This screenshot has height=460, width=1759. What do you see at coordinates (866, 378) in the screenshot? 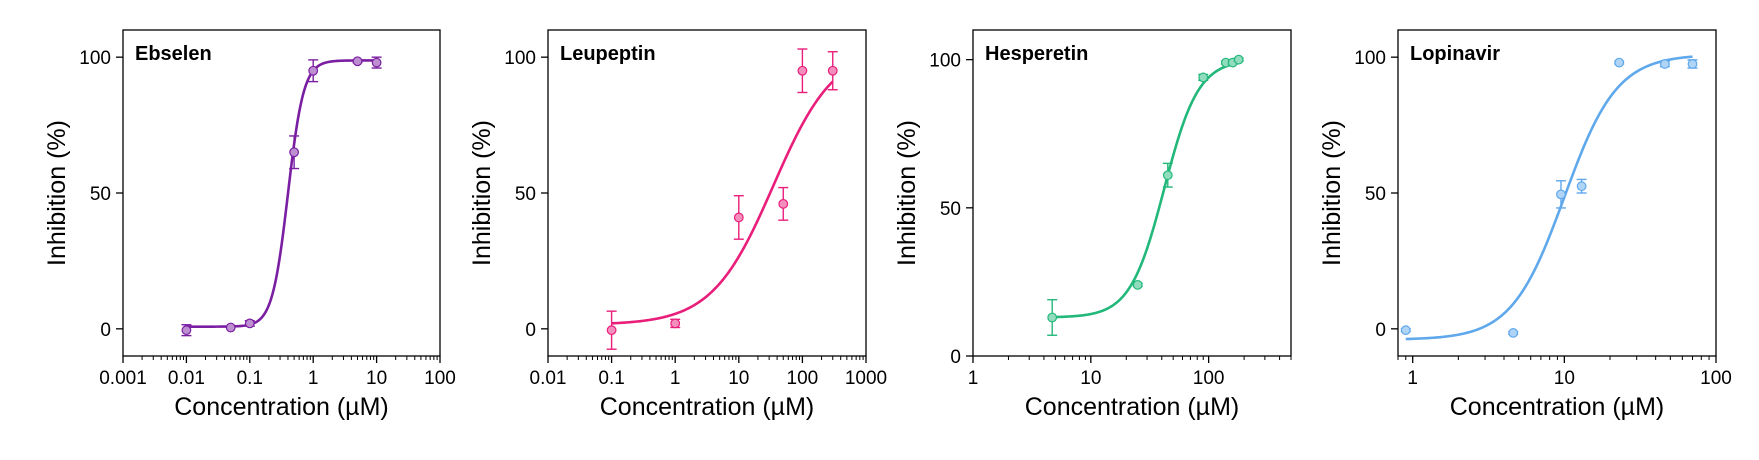
I see `x-tick-label: 1000` at bounding box center [866, 378].